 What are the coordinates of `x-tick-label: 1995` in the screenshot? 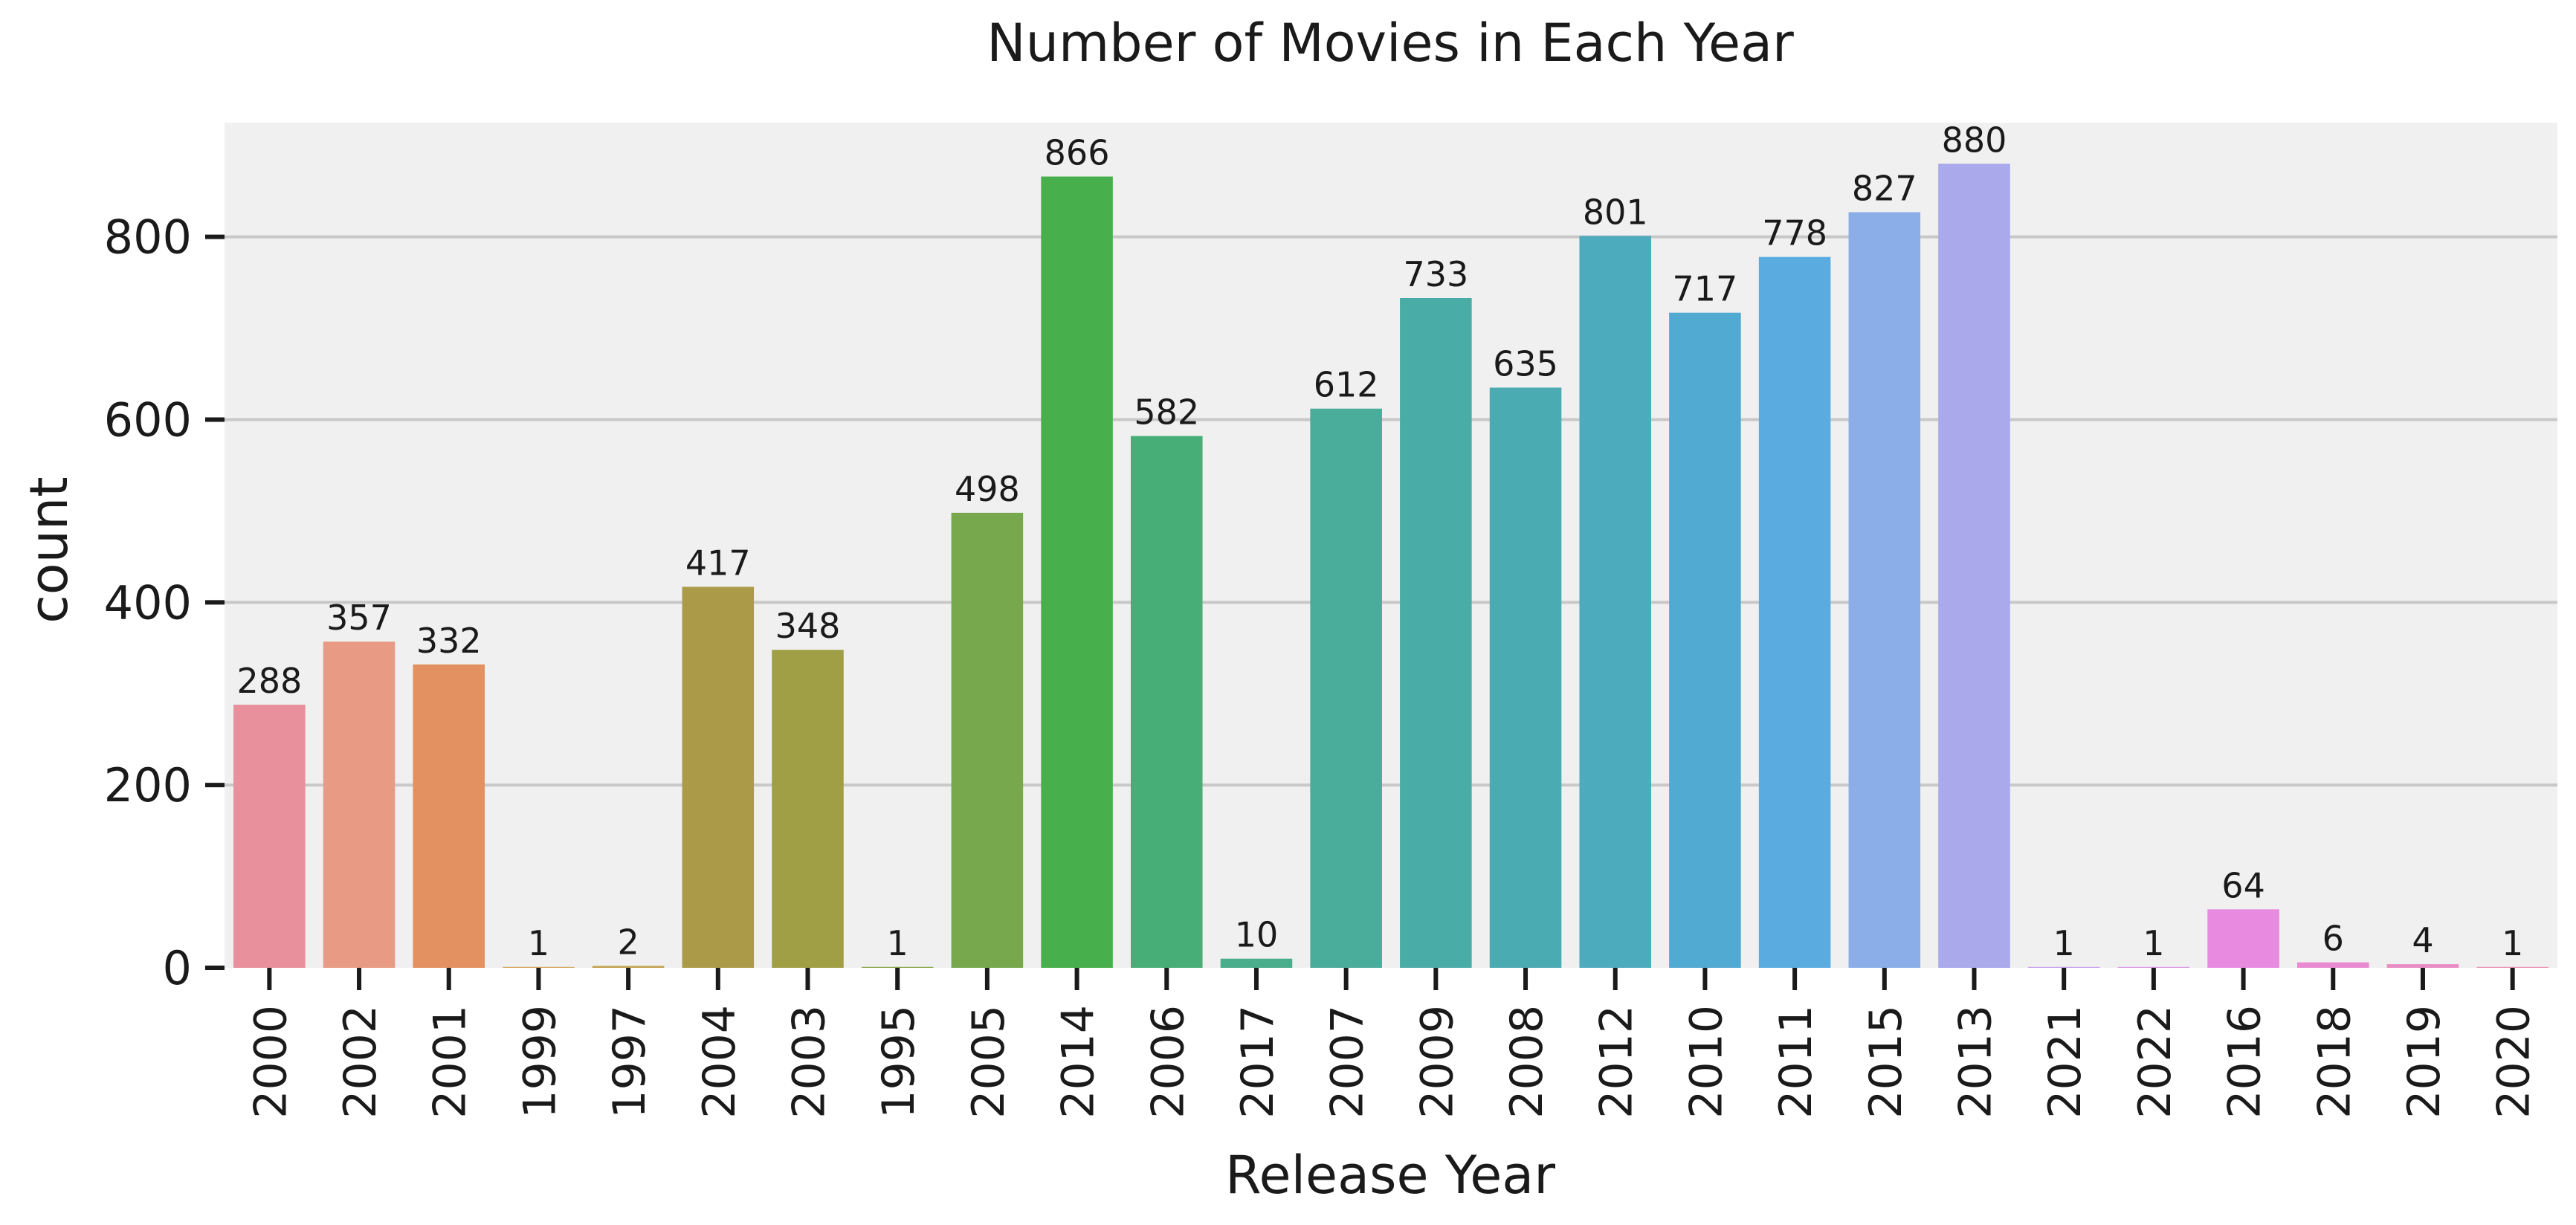 It's located at (899, 1062).